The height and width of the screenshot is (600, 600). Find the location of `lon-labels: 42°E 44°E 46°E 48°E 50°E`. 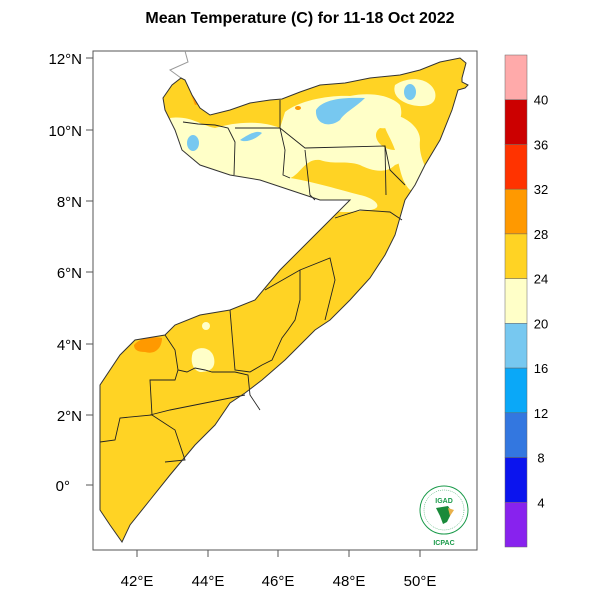

lon-labels: 42°E 44°E 46°E 48°E 50°E is located at coordinates (279, 581).